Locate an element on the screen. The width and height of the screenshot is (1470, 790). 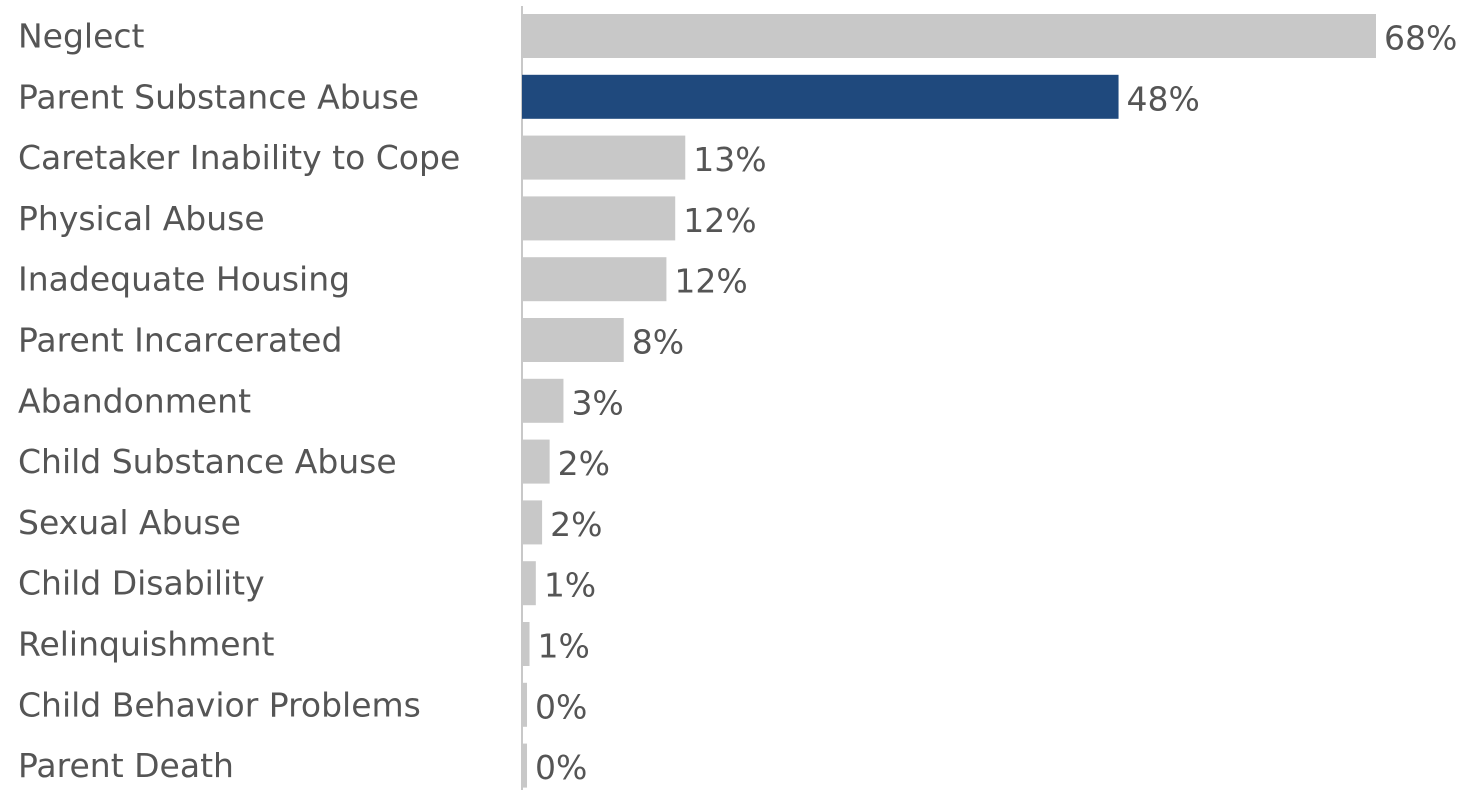
value-label-abandonment: 3% is located at coordinates (597, 402).